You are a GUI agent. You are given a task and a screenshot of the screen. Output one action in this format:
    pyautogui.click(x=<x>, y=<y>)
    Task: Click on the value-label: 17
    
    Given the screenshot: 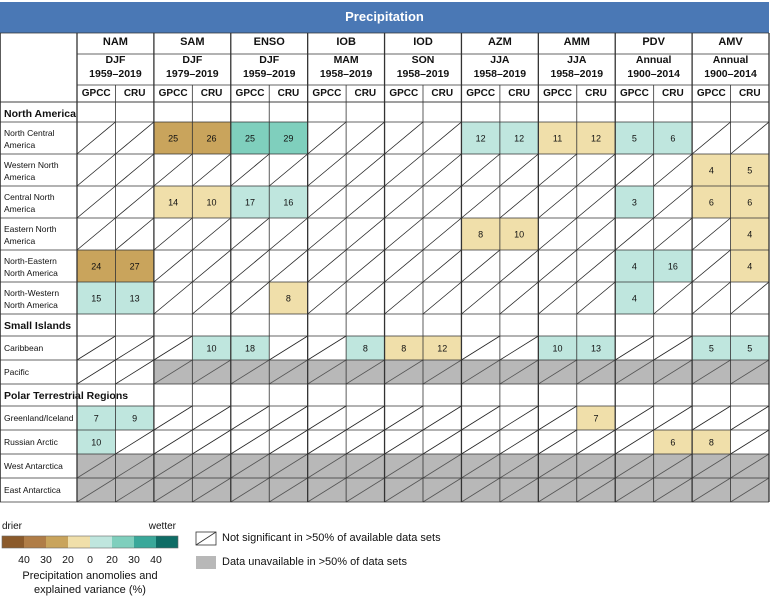 What is the action you would take?
    pyautogui.click(x=250, y=203)
    